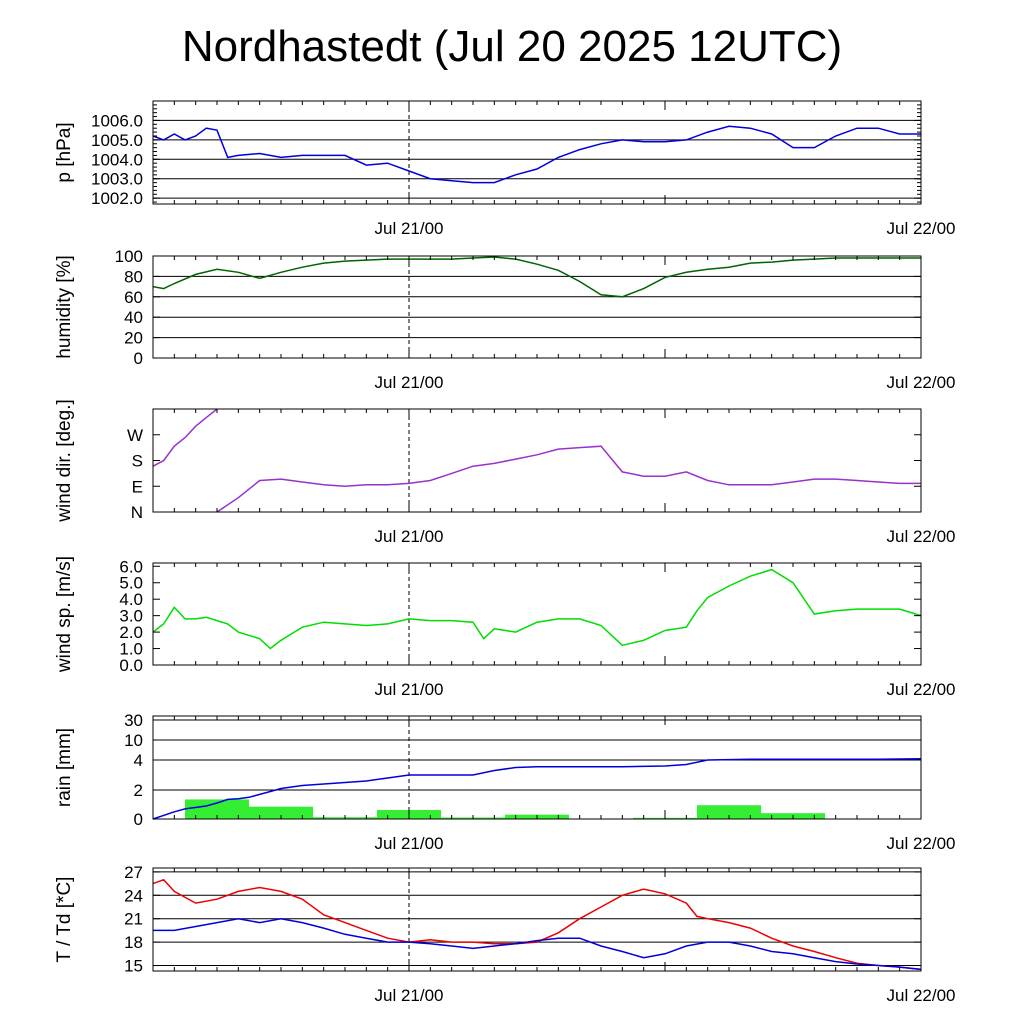 The image size is (1024, 1024). What do you see at coordinates (133, 740) in the screenshot?
I see `y-tick-label: 10` at bounding box center [133, 740].